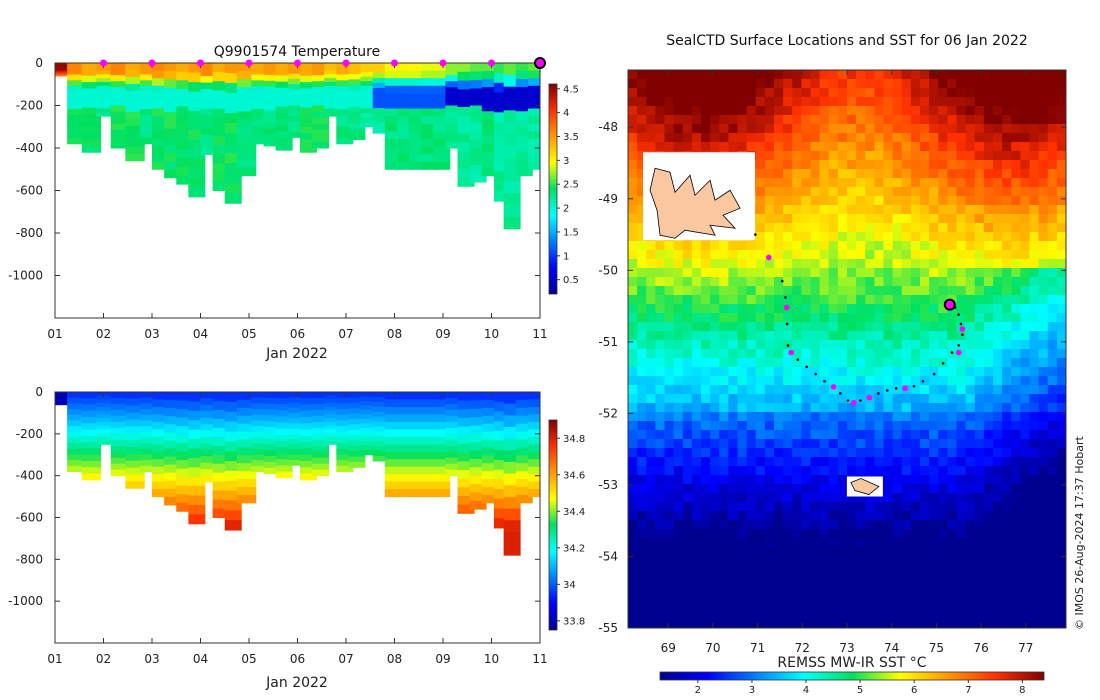 Image resolution: width=1100 pixels, height=700 pixels. What do you see at coordinates (755, 234) in the screenshot?
I see `track-point` at bounding box center [755, 234].